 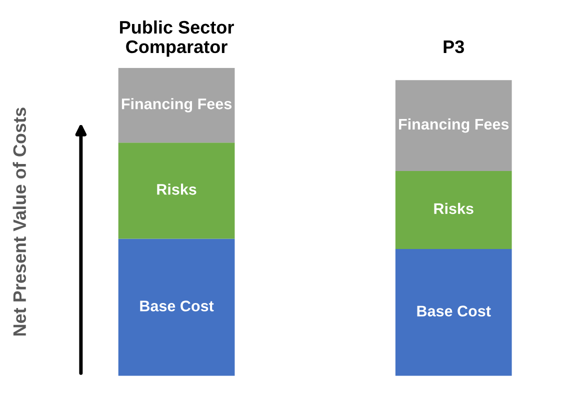 I want to click on x-tick-label: Public Sector Comparator, so click(x=177, y=38).